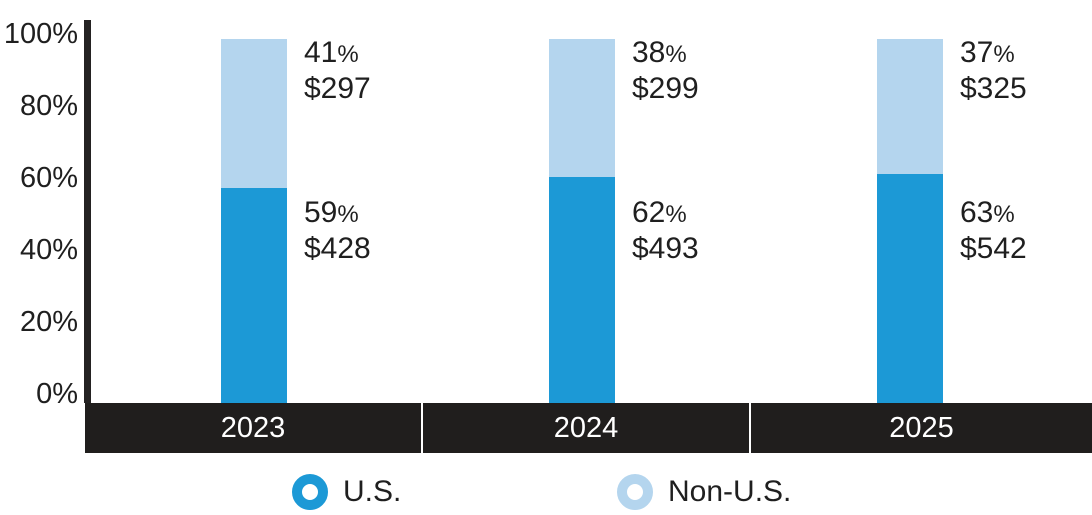  What do you see at coordinates (48, 322) in the screenshot?
I see `y-tick-label: 20%` at bounding box center [48, 322].